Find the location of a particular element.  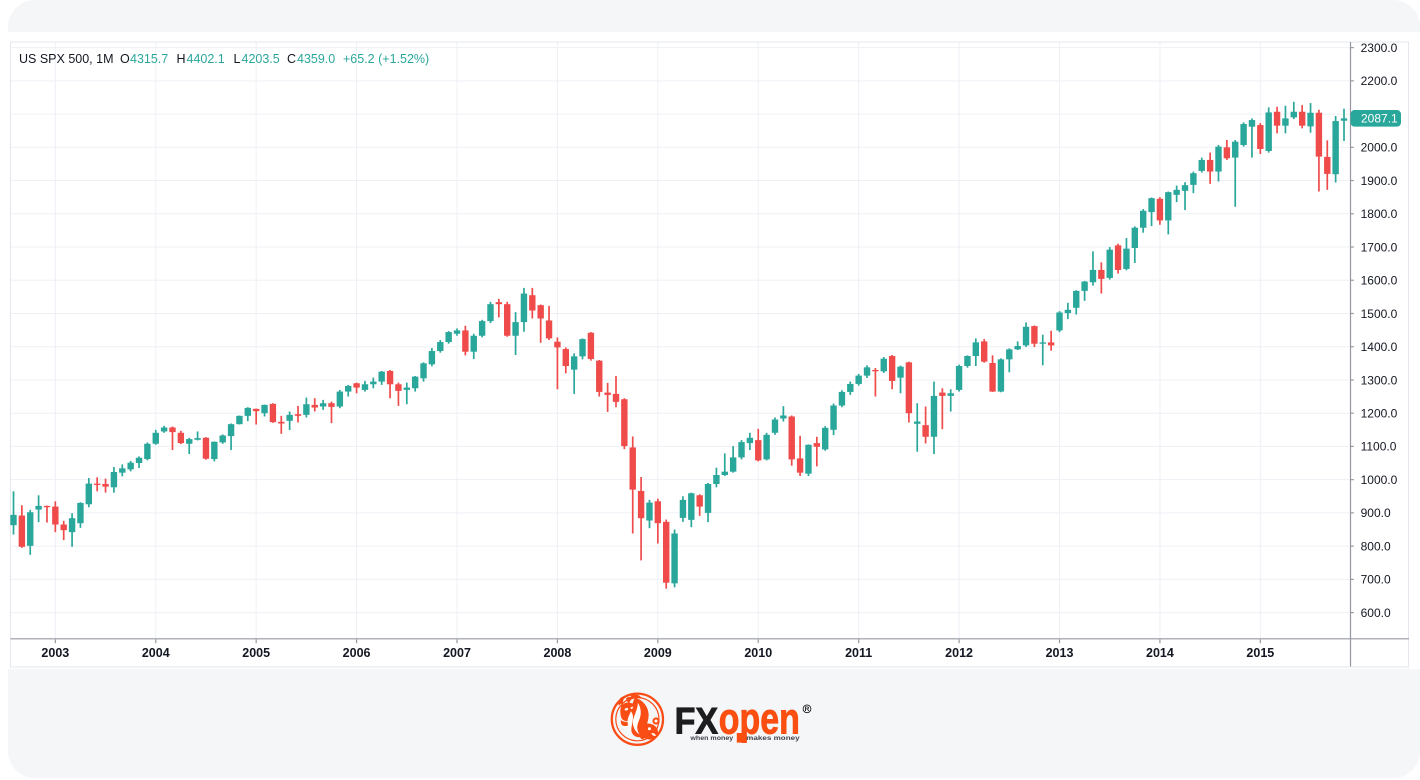

svg-text: open is located at coordinates (759, 718).